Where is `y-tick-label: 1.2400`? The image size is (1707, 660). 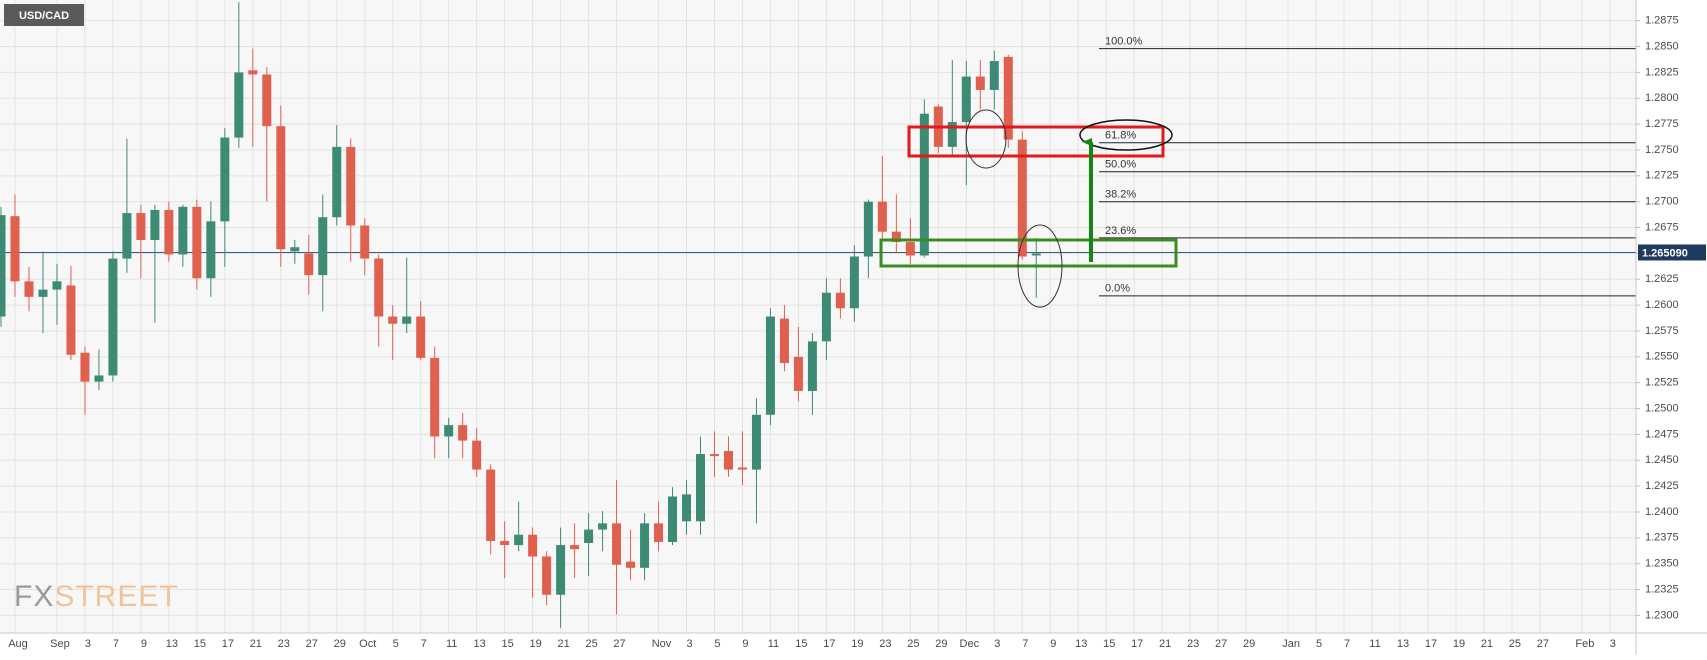 y-tick-label: 1.2400 is located at coordinates (1662, 512).